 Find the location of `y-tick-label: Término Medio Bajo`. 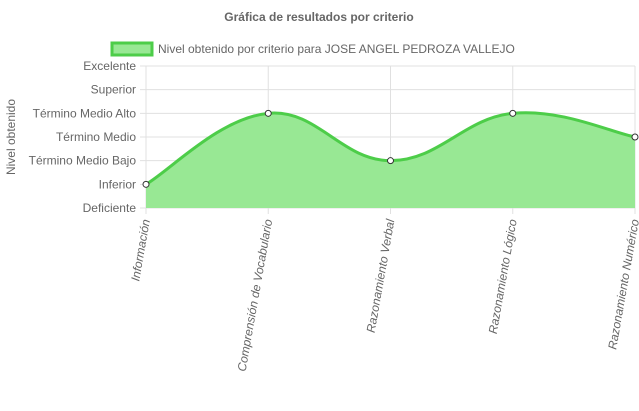

y-tick-label: Término Medio Bajo is located at coordinates (83, 161).